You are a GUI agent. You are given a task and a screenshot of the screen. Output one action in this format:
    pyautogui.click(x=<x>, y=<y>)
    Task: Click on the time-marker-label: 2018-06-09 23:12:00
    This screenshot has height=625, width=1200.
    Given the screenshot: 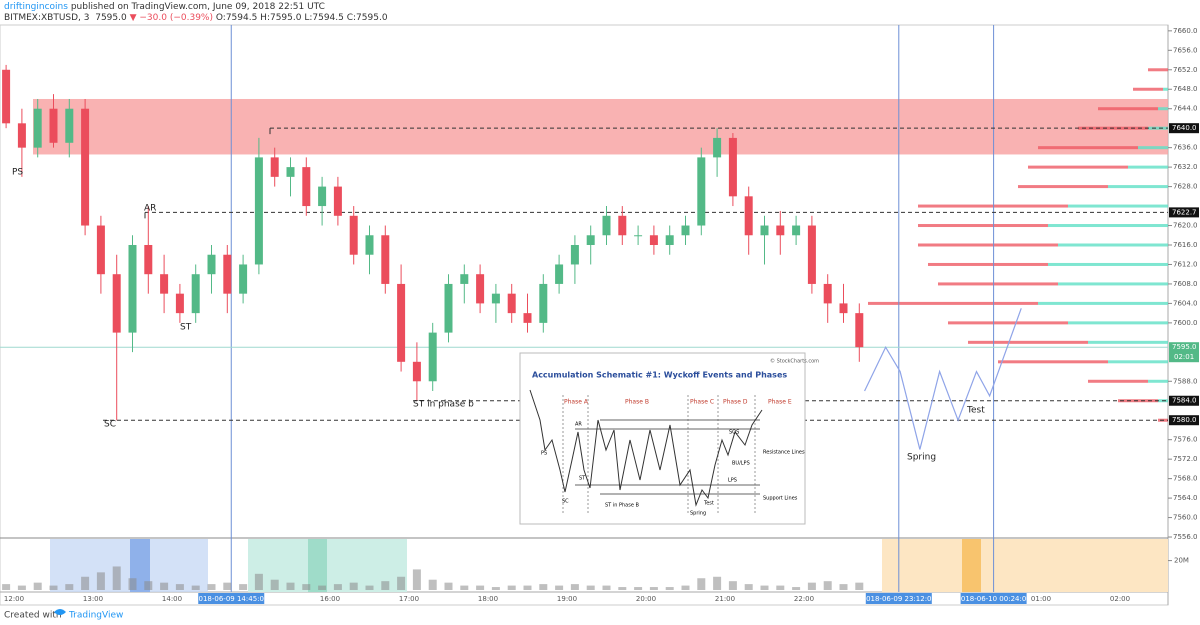 What is the action you would take?
    pyautogui.click(x=899, y=599)
    